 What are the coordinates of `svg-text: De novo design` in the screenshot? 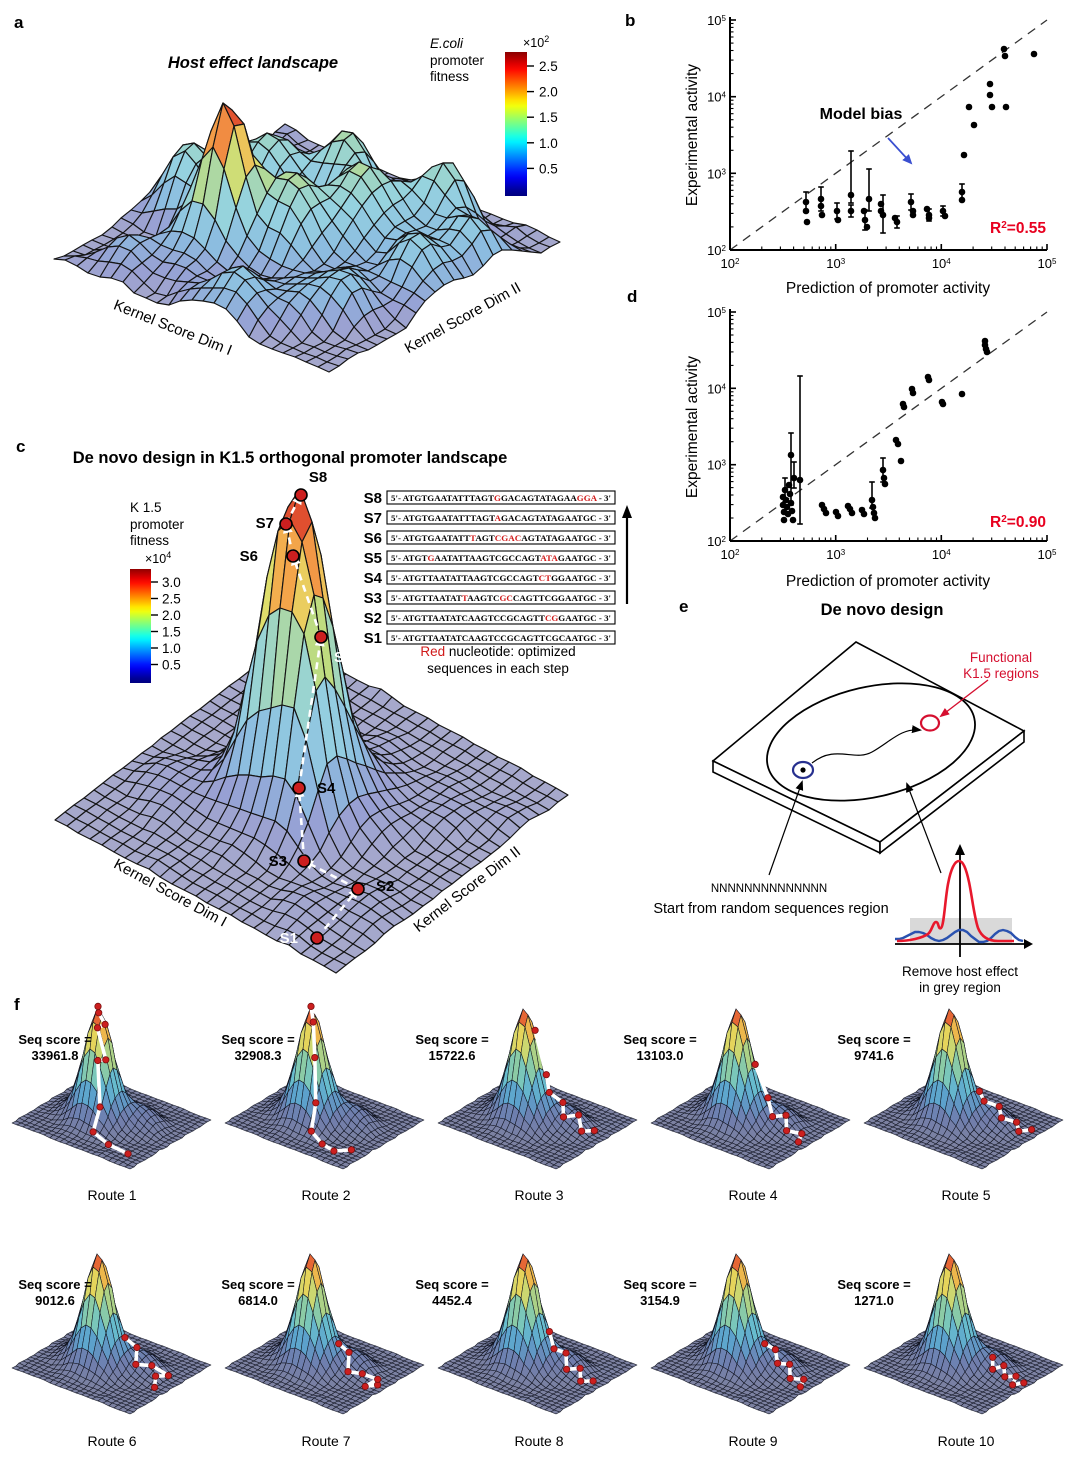 It's located at (882, 610).